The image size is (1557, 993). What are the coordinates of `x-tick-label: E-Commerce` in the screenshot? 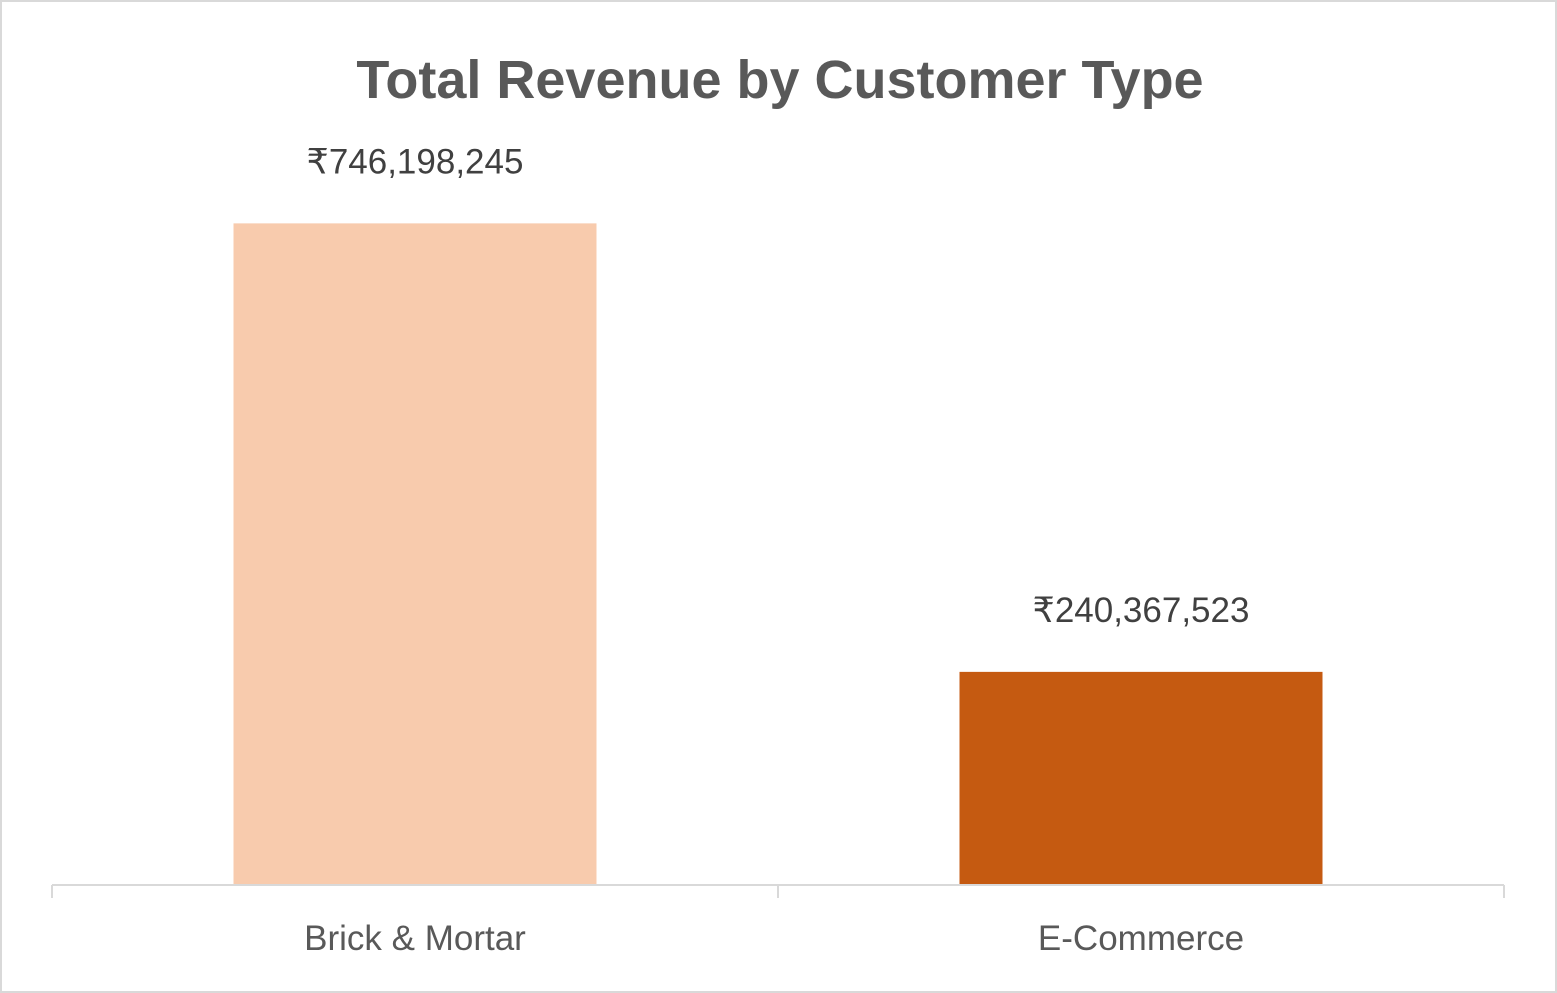 It's located at (1141, 938).